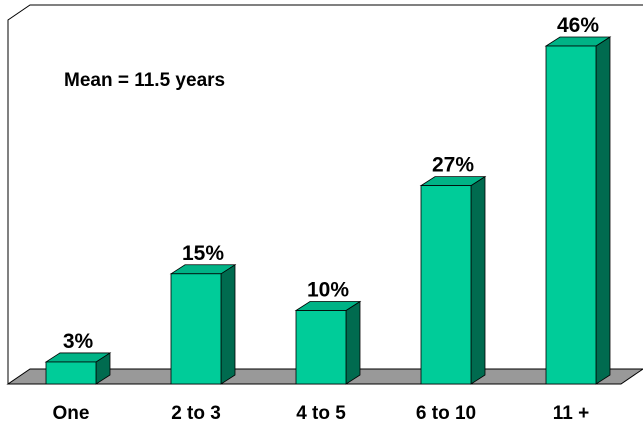 This screenshot has height=426, width=643. I want to click on tick-labels-group: One 2 to 3 4 to 5 6 to 10 11 +, so click(321, 413).